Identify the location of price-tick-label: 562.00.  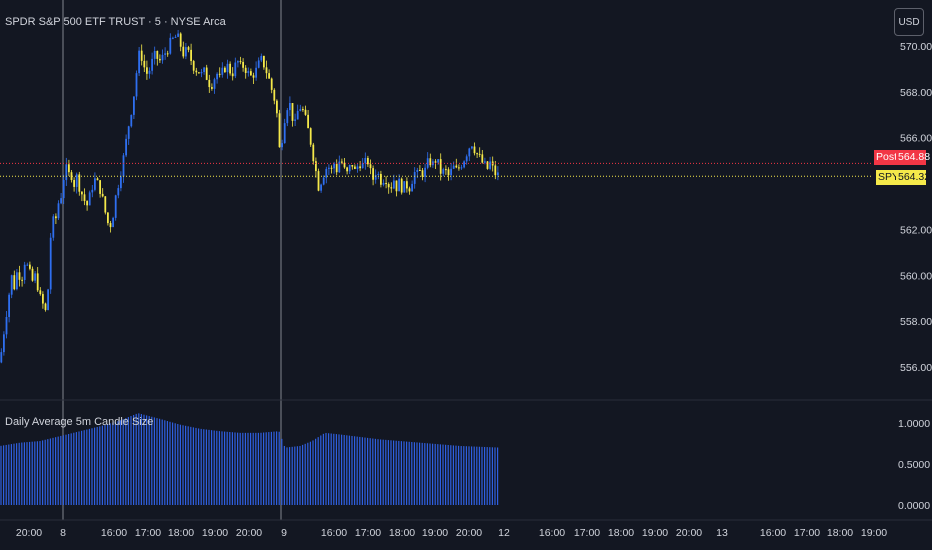
(916, 230).